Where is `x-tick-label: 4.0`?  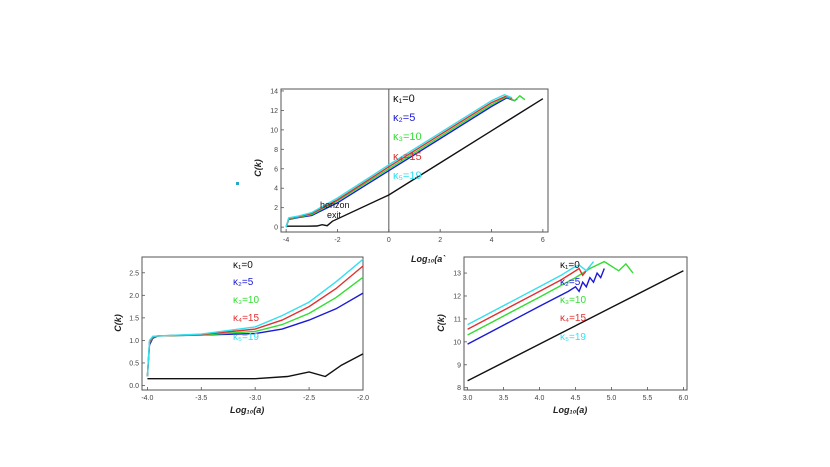 x-tick-label: 4.0 is located at coordinates (540, 398).